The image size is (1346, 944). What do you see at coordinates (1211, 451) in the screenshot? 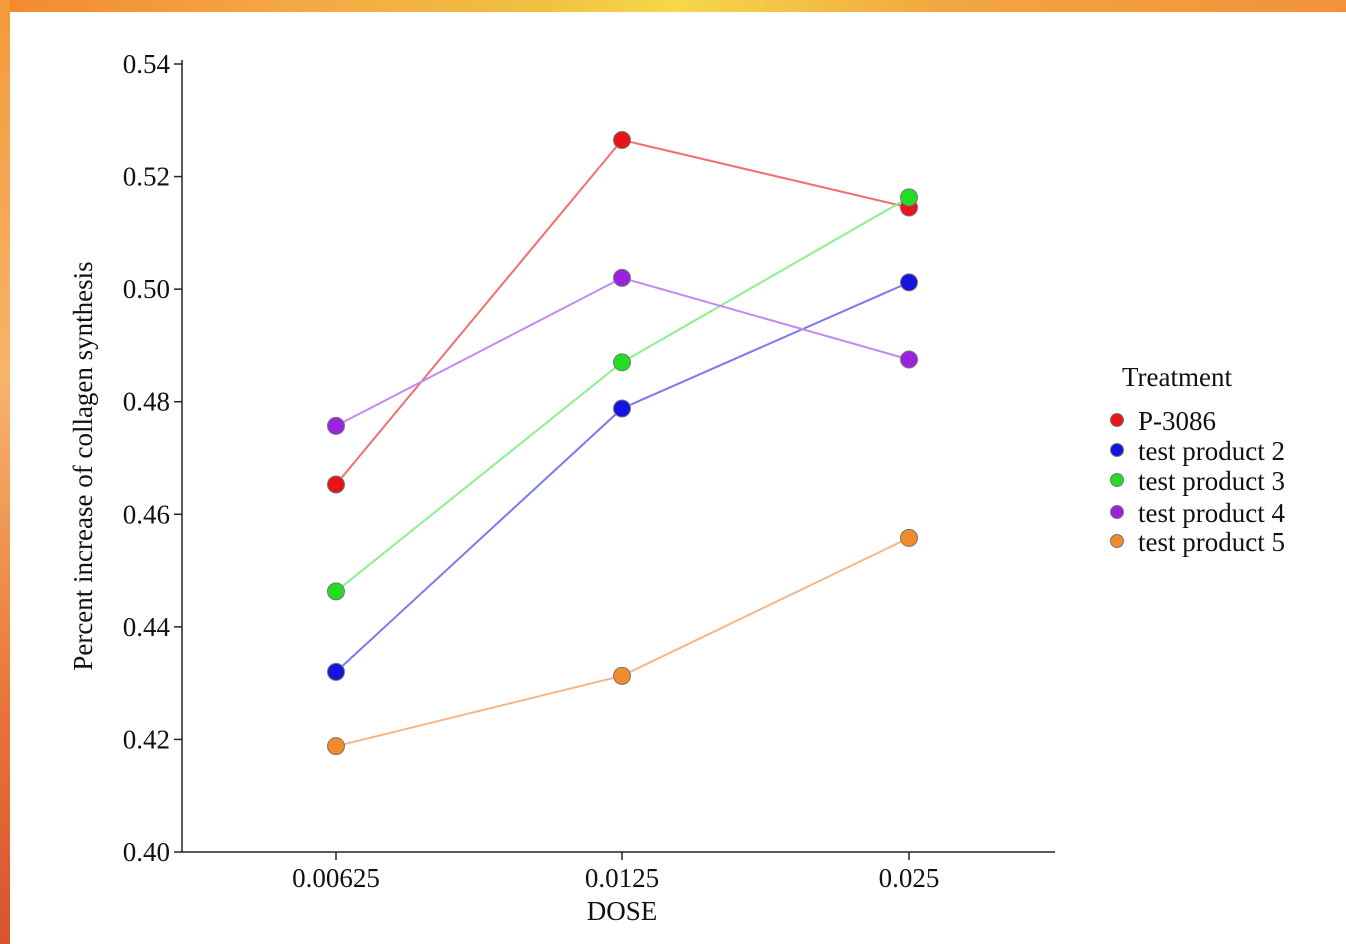
I see `legend-label: test product 2` at bounding box center [1211, 451].